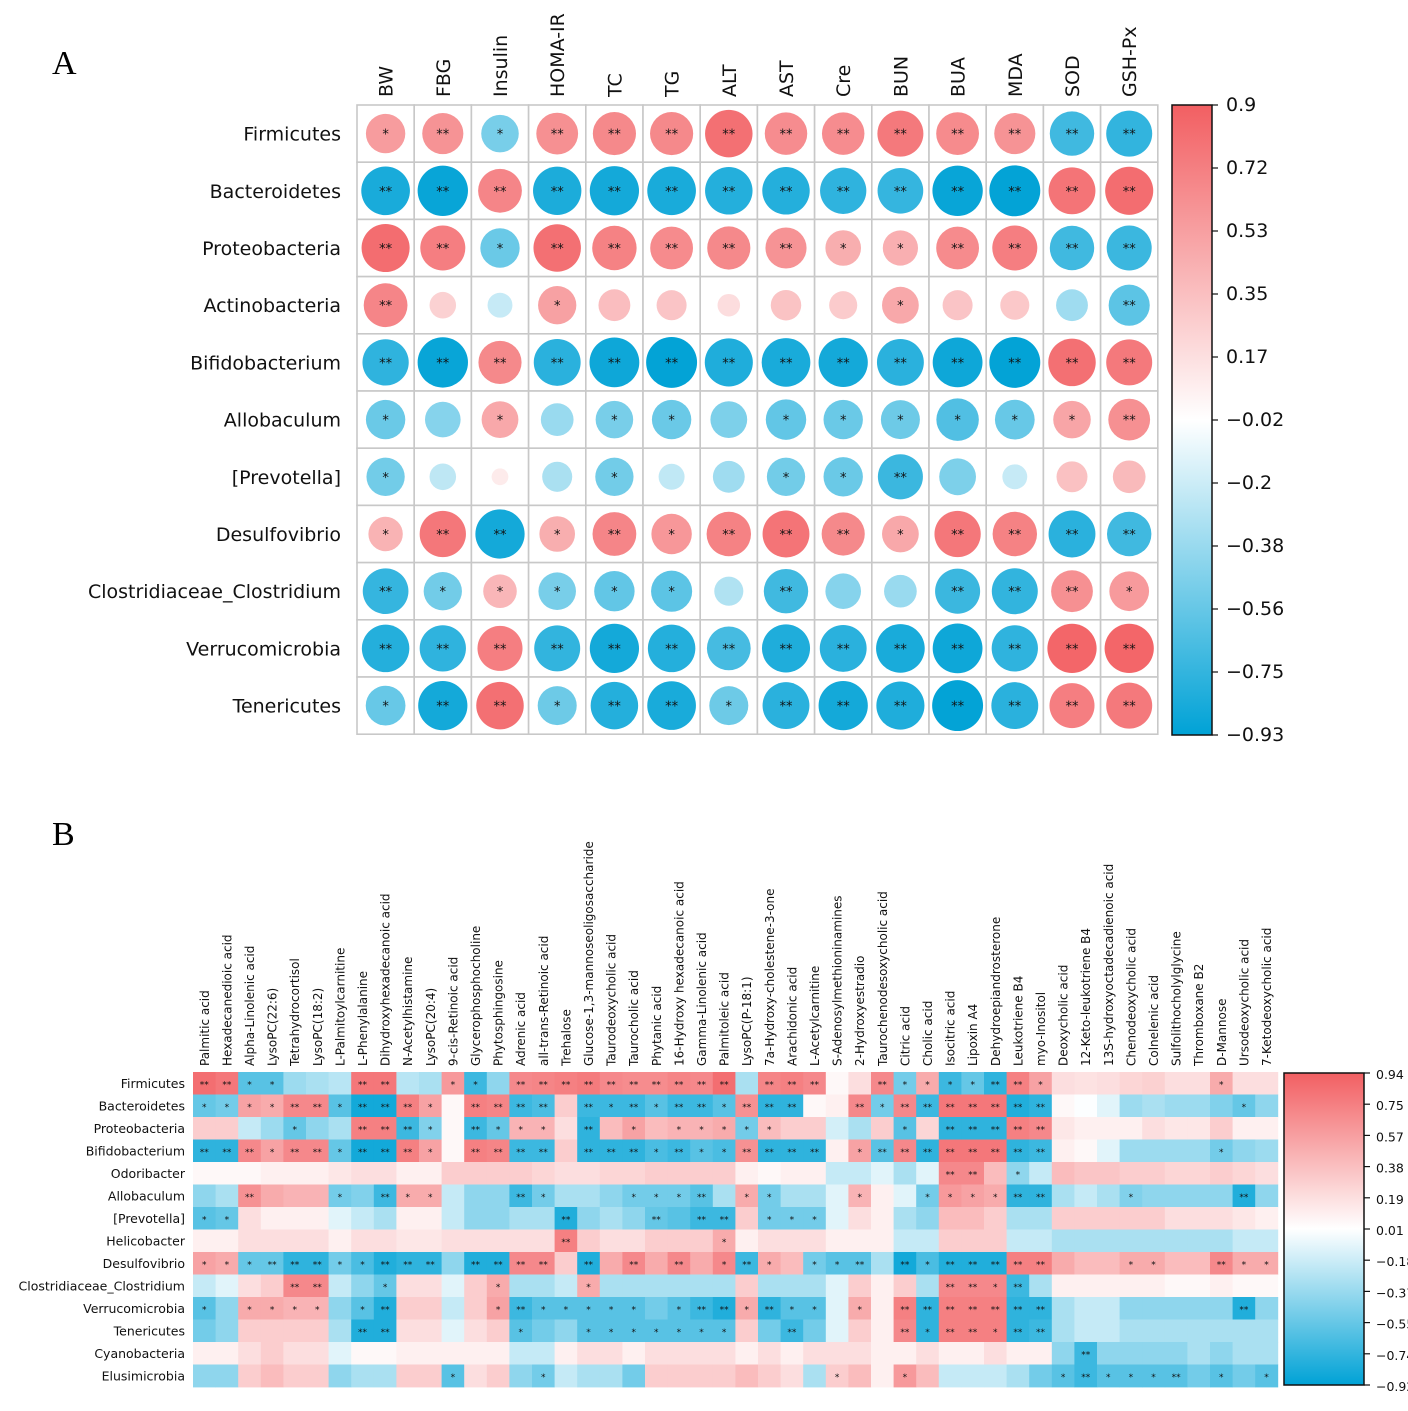 The height and width of the screenshot is (1411, 1408). Describe the element at coordinates (973, 1035) in the screenshot. I see `column-label: Lipoxin A4` at that location.